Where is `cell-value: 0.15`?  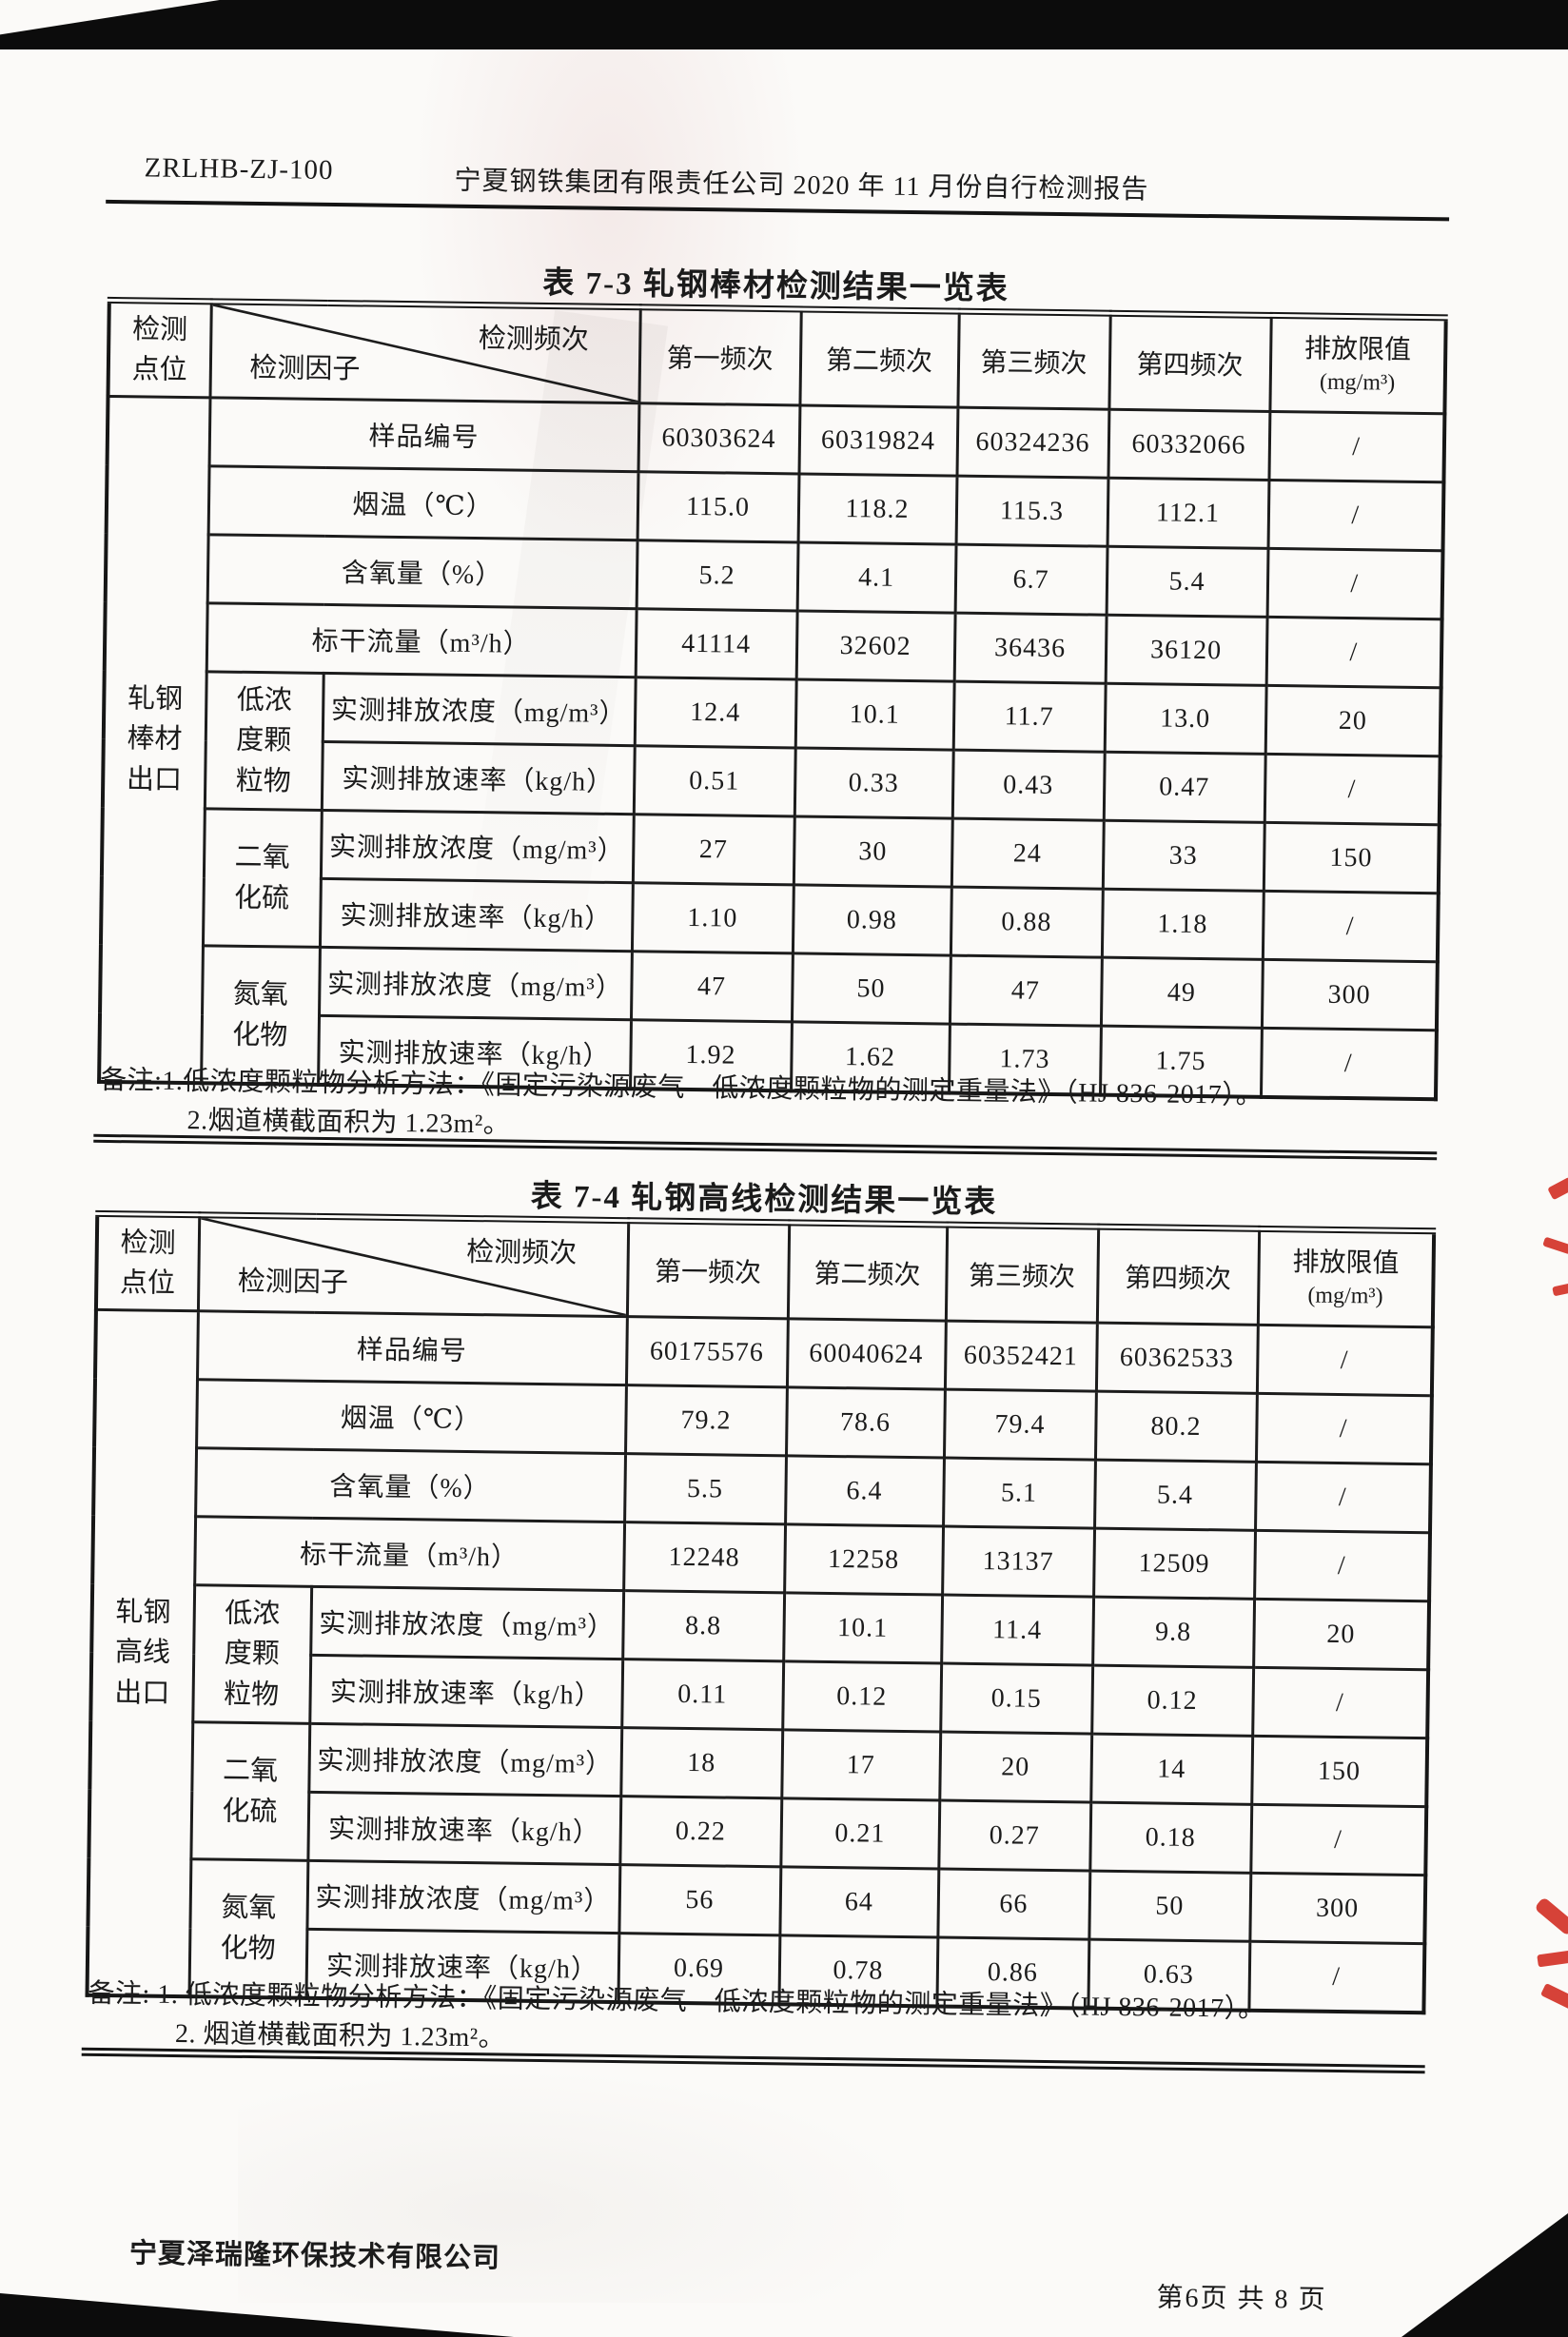
cell-value: 0.15 is located at coordinates (1016, 1699).